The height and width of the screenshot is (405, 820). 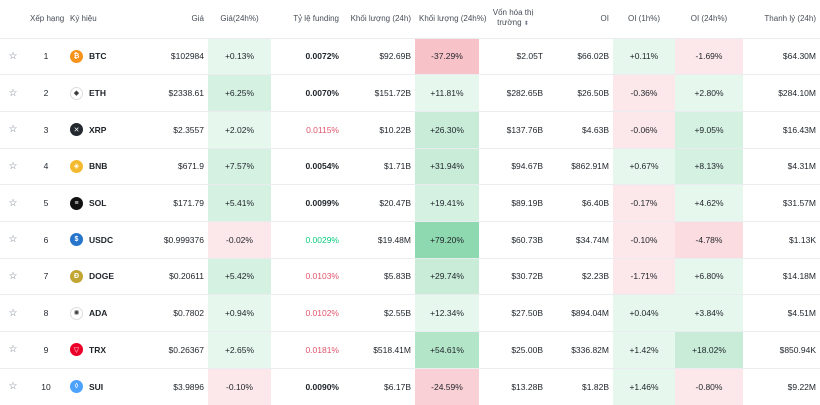 I want to click on oi-cell: $894.04M, so click(x=580, y=313).